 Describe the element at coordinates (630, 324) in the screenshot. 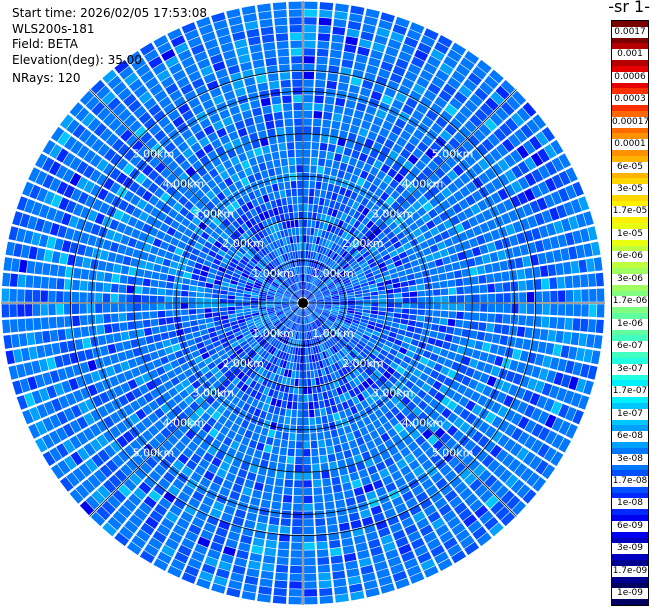

I see `colorbar-label: 1e-06` at that location.